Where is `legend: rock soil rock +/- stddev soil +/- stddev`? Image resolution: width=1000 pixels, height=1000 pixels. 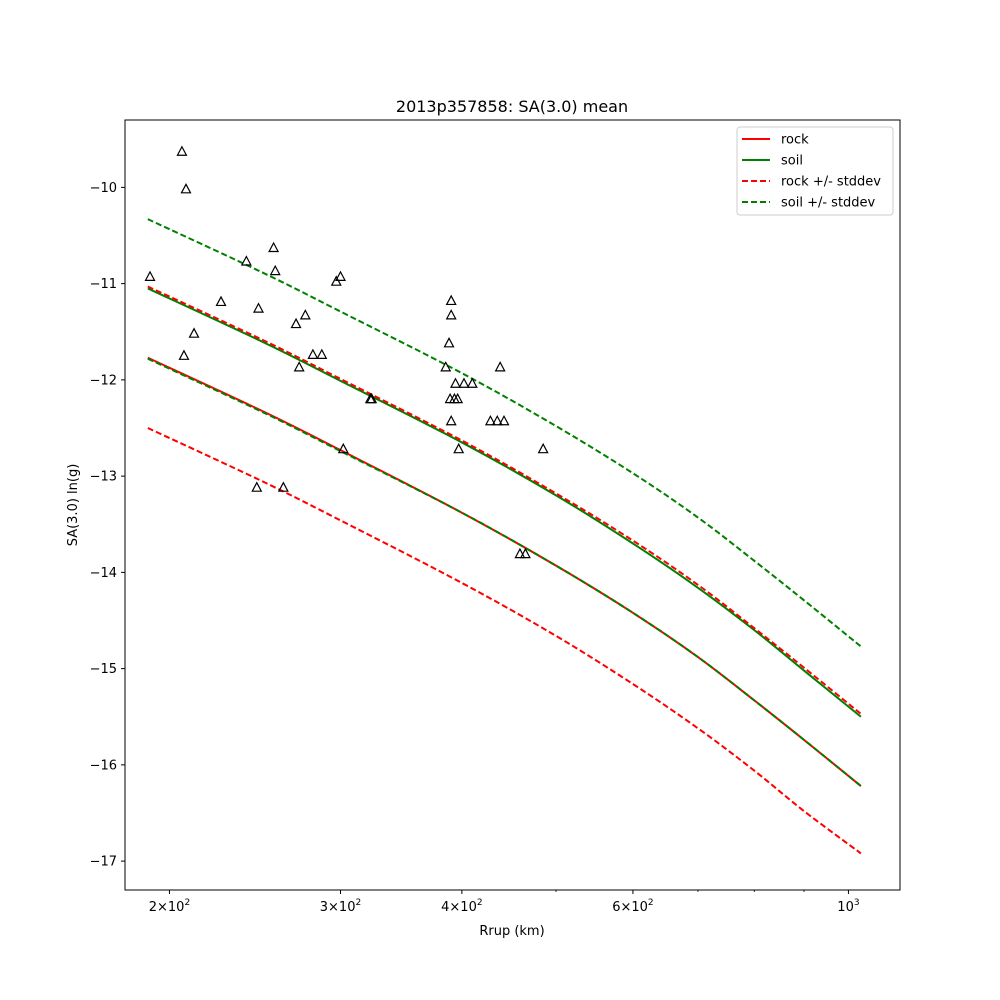 legend: rock soil rock +/- stddev soil +/- stddev is located at coordinates (815, 171).